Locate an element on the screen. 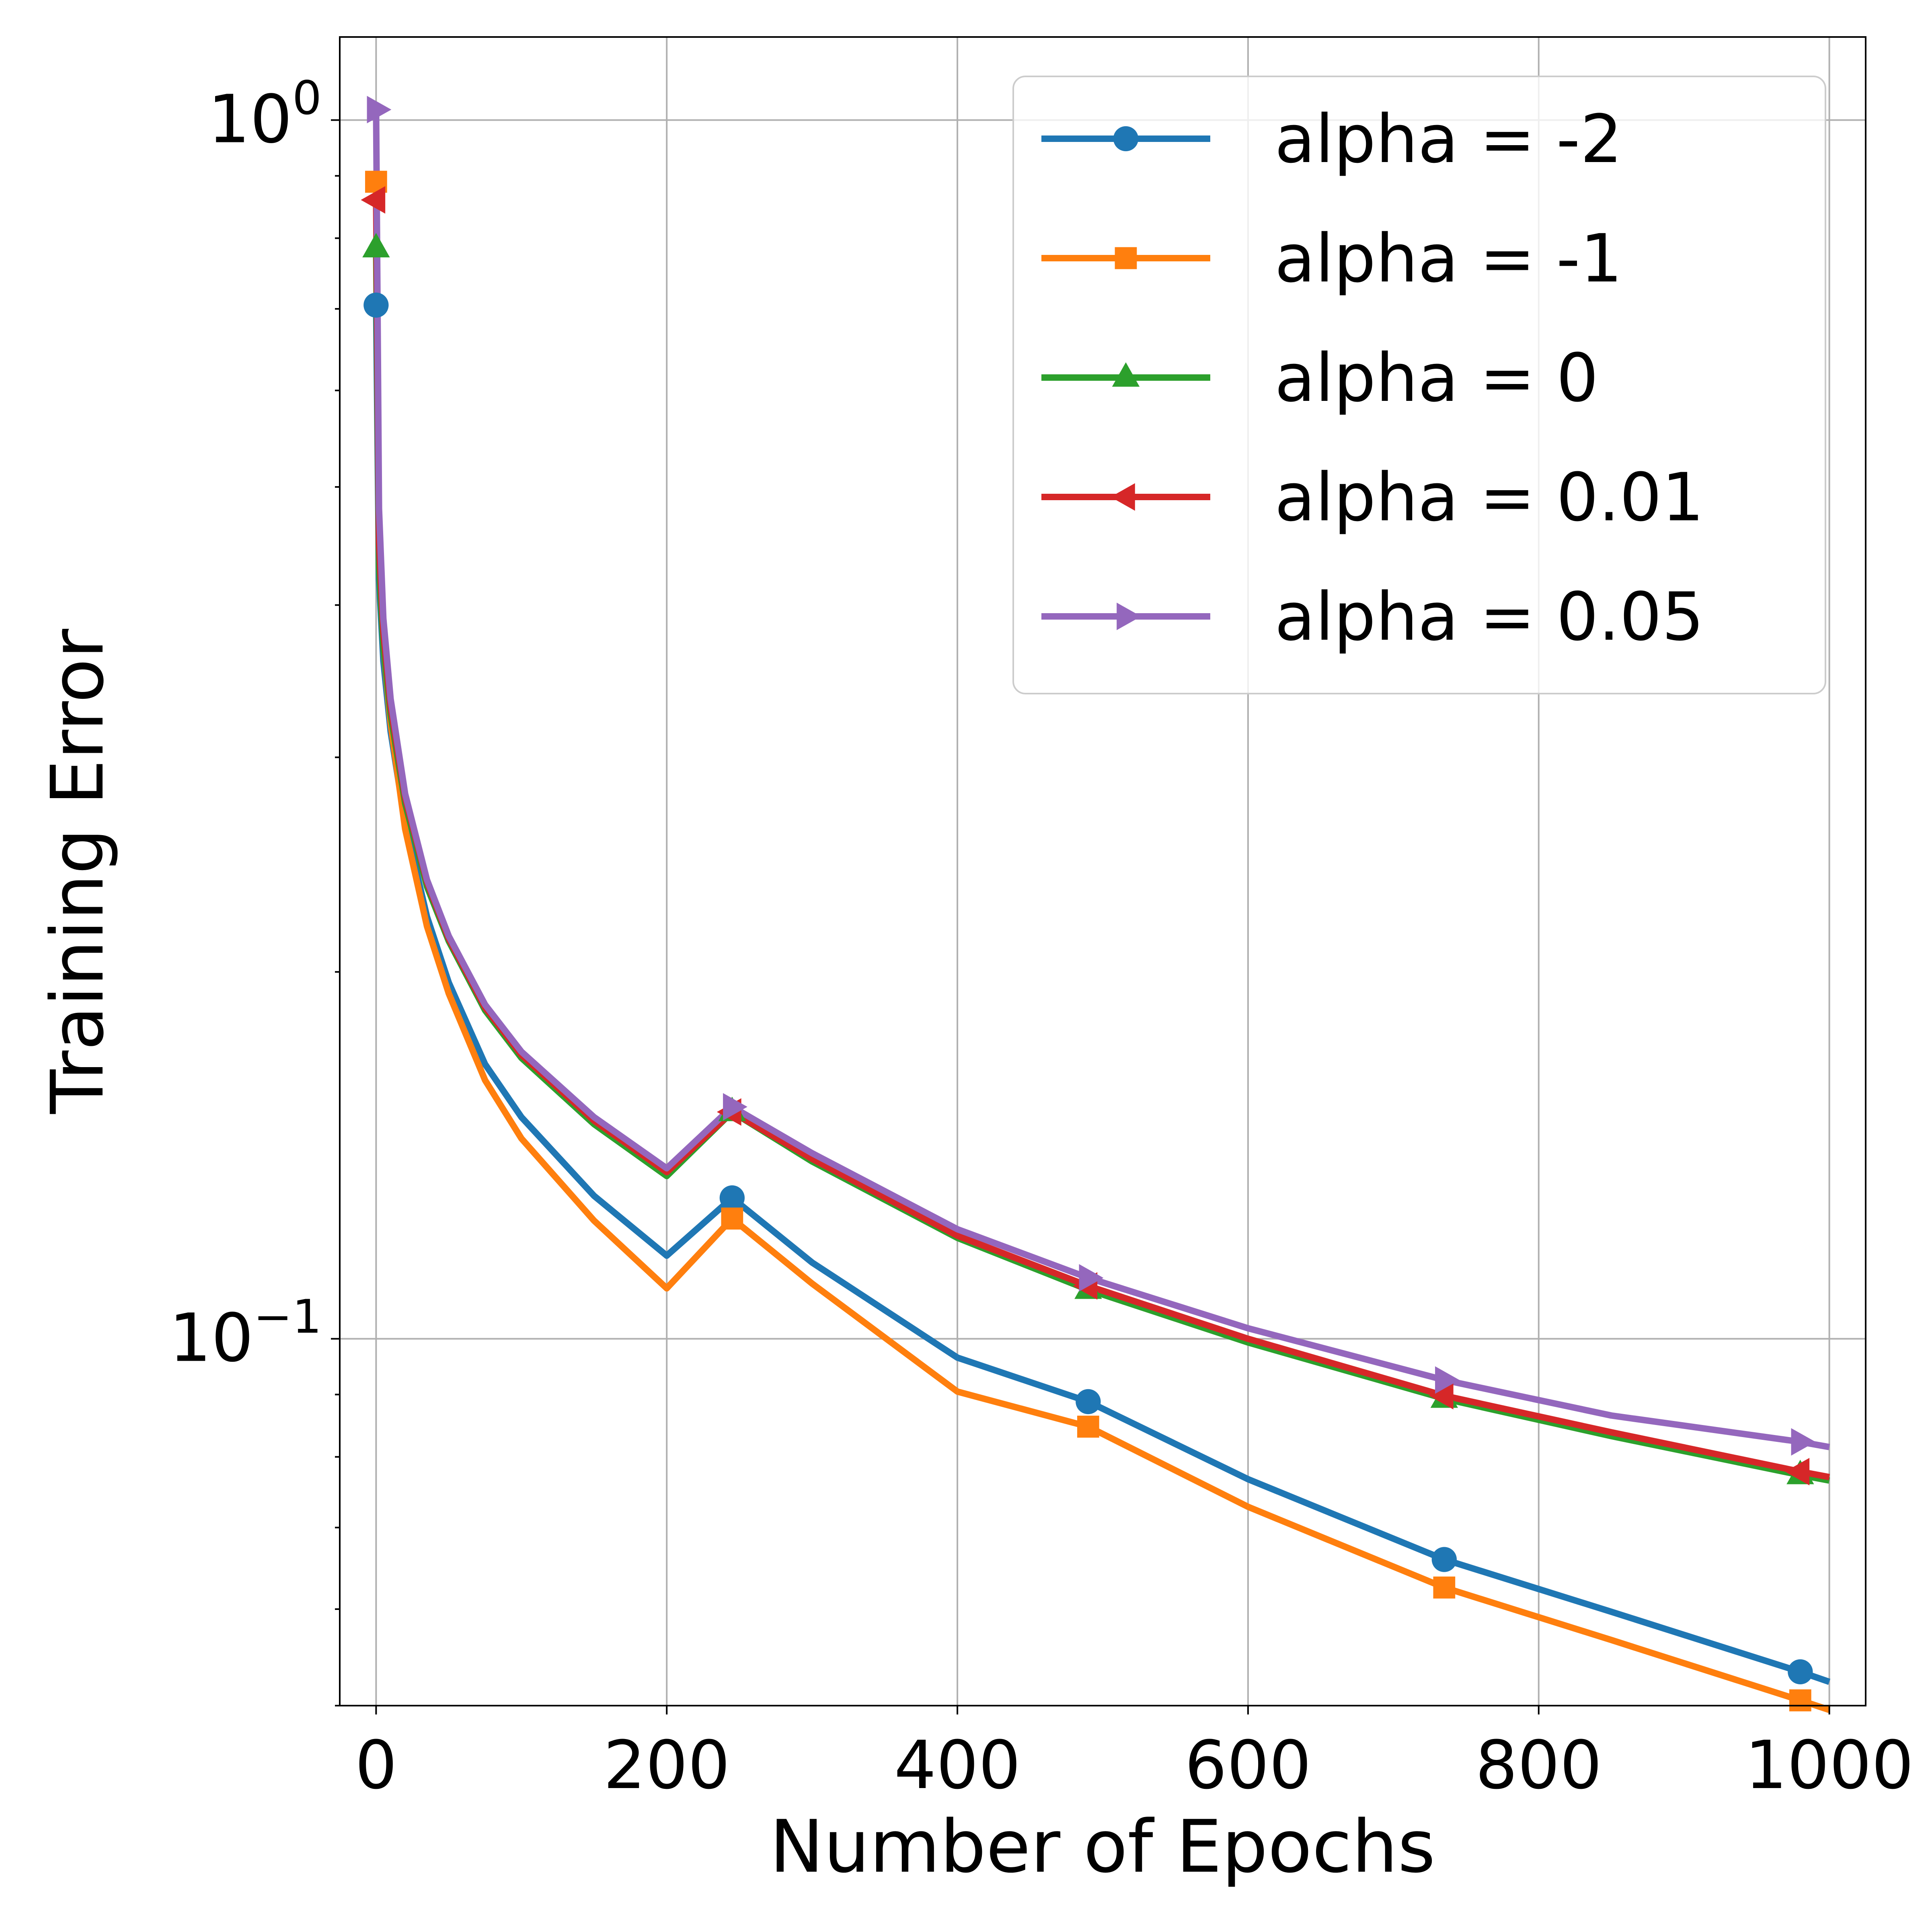 The width and height of the screenshot is (1930, 1932). y-axis-ticks: 10⁰ 10⁻¹ is located at coordinates (255, 889).